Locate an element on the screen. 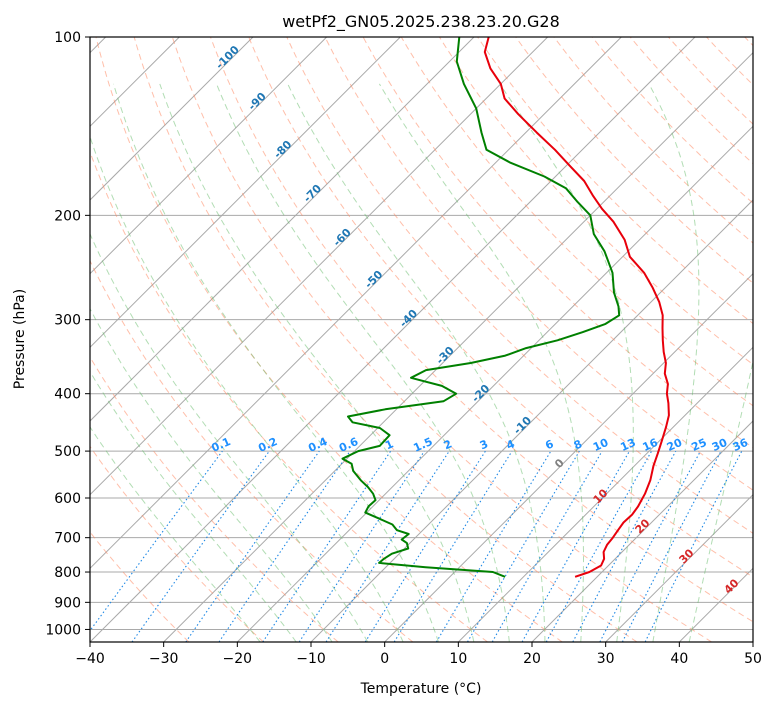  y-tick-label: 900 is located at coordinates (67, 603).